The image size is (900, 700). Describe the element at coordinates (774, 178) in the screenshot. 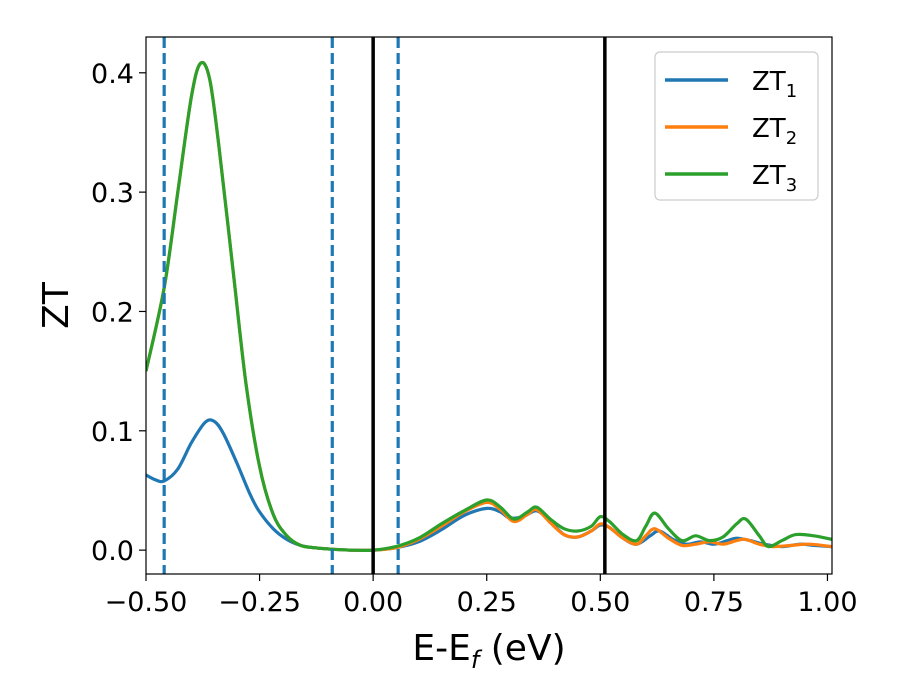

I see `legend-label-zt3: ZT3` at that location.